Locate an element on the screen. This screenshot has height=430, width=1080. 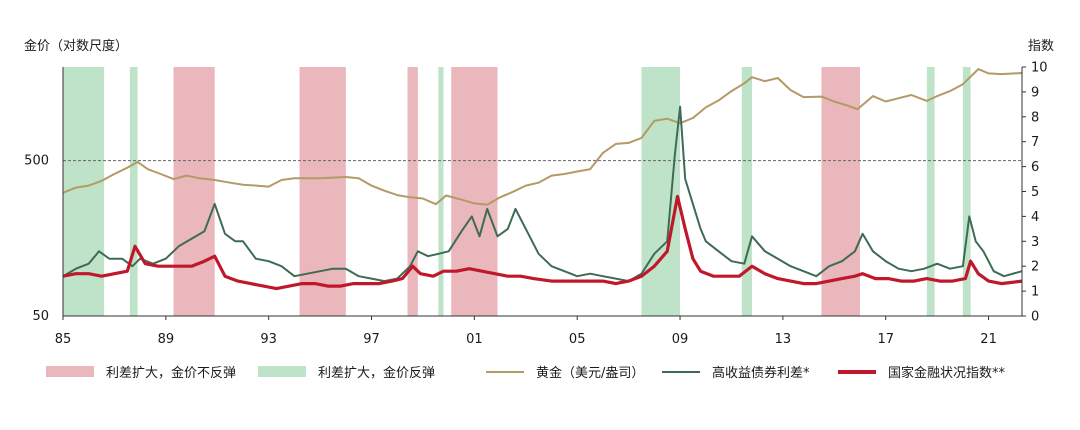
legend-swatch-fci is located at coordinates (857, 371).